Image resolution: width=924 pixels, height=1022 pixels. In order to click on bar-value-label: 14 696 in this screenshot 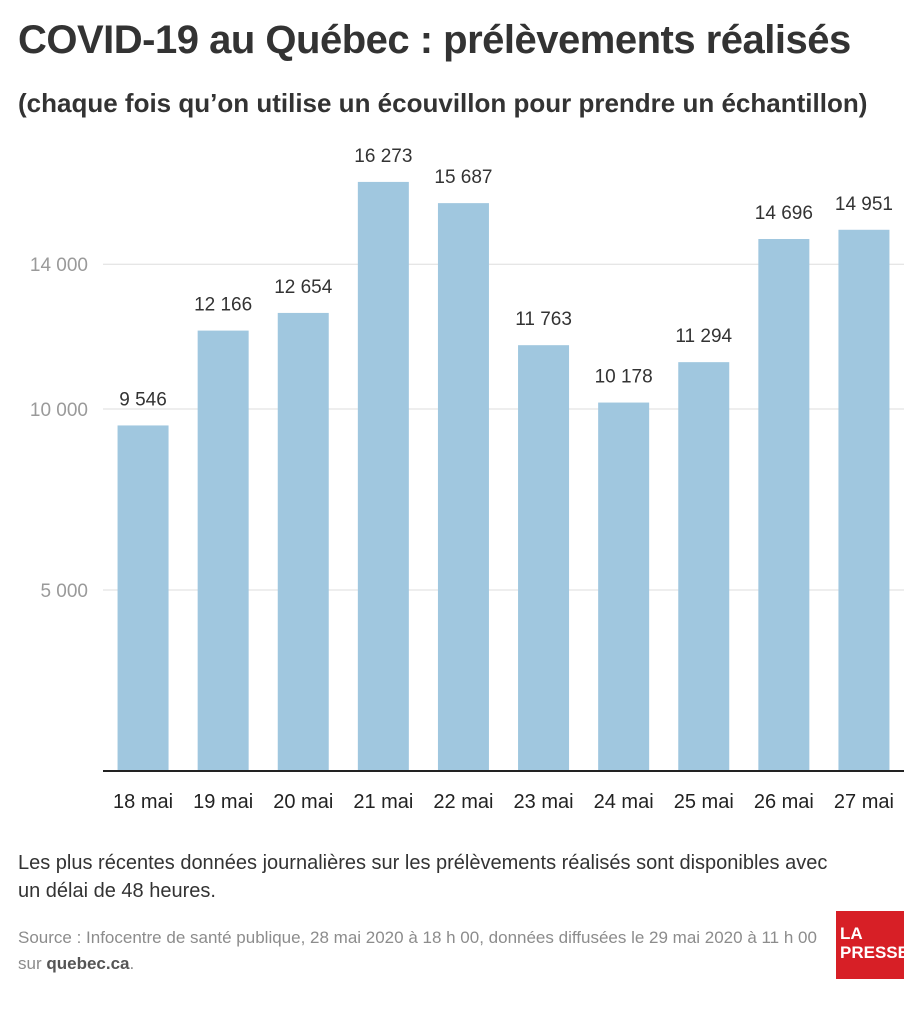, I will do `click(784, 213)`.